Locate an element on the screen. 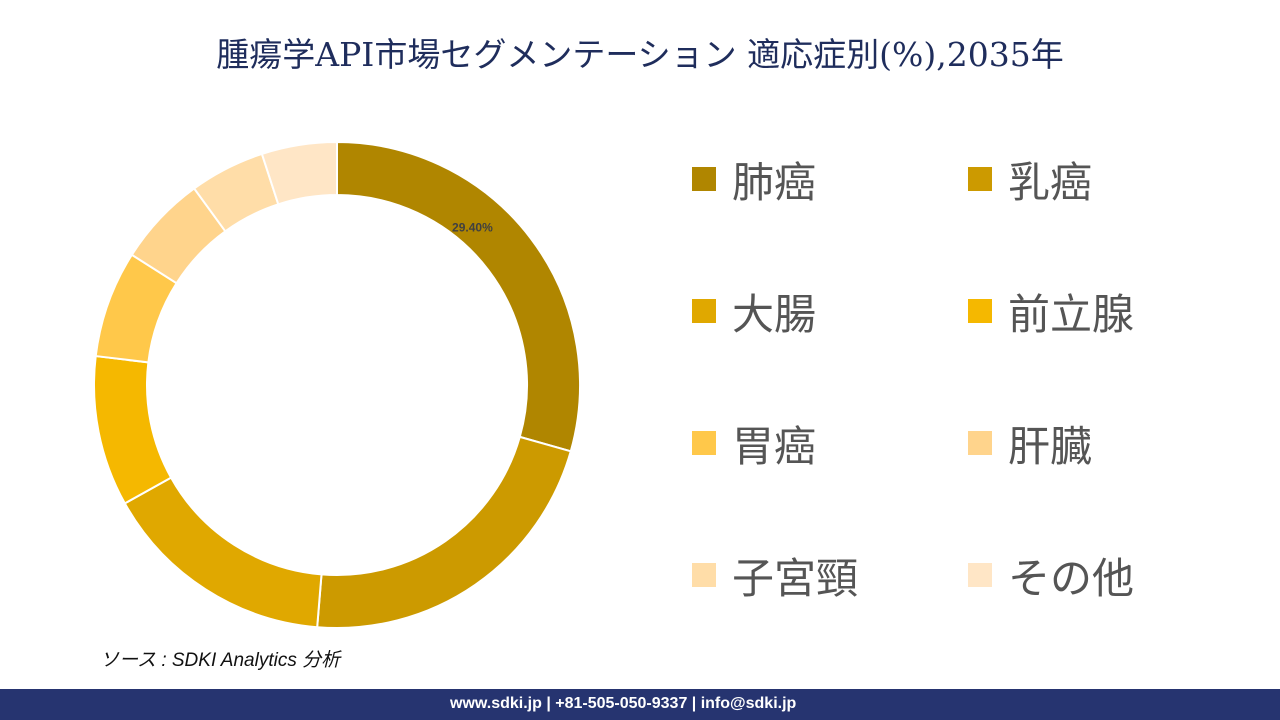 This screenshot has width=1280, height=720. legend-label: 乳癌 is located at coordinates (1050, 182).